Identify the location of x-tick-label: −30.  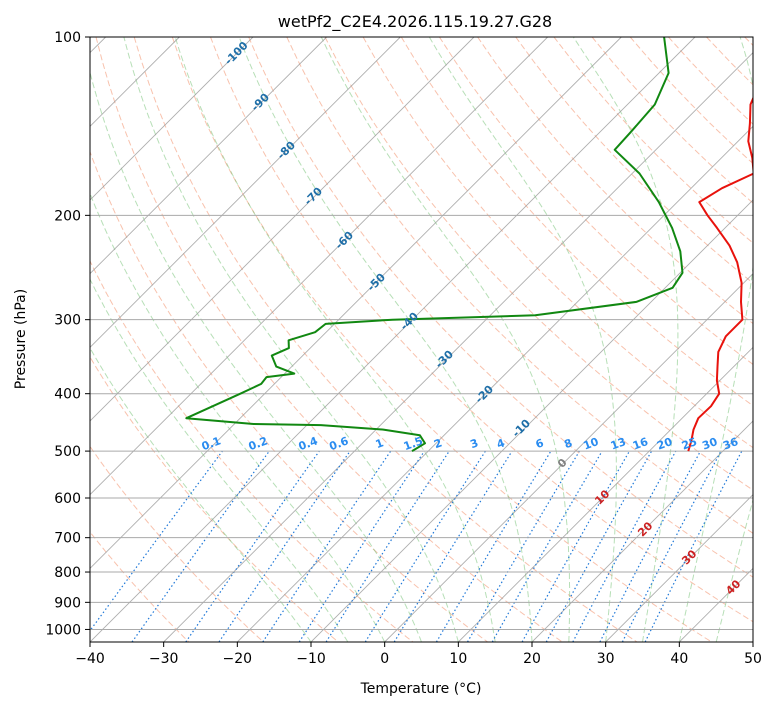
(164, 659).